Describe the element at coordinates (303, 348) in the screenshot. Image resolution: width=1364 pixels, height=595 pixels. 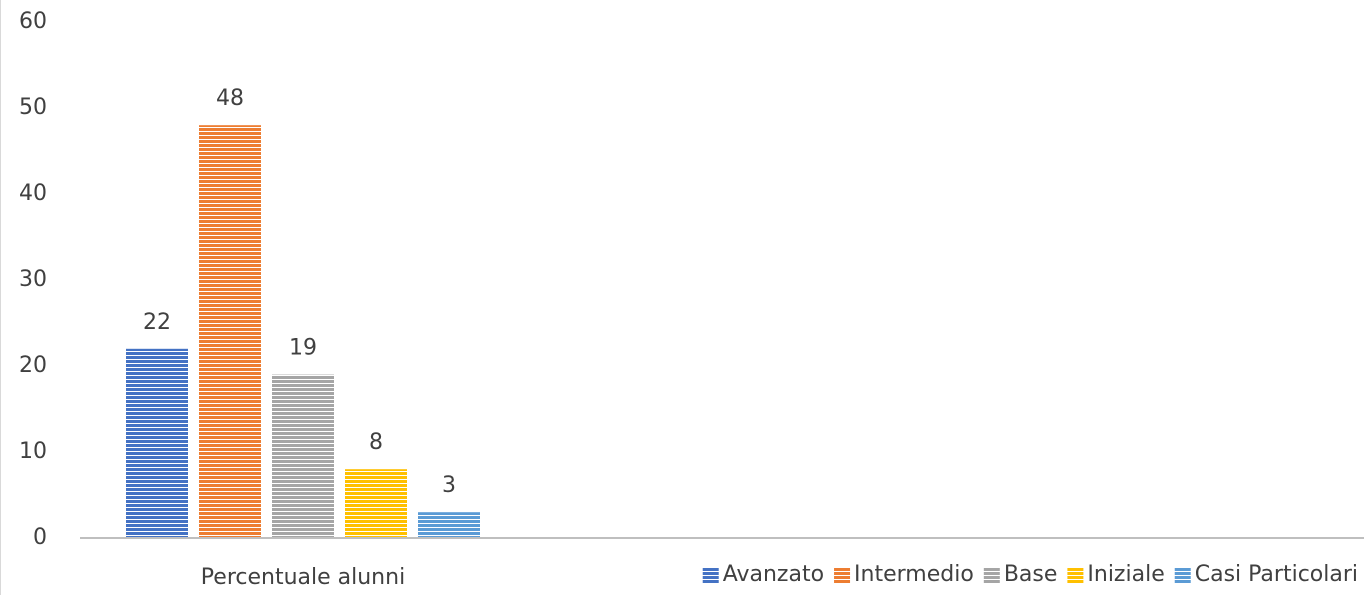
I see `data-label: 19` at that location.